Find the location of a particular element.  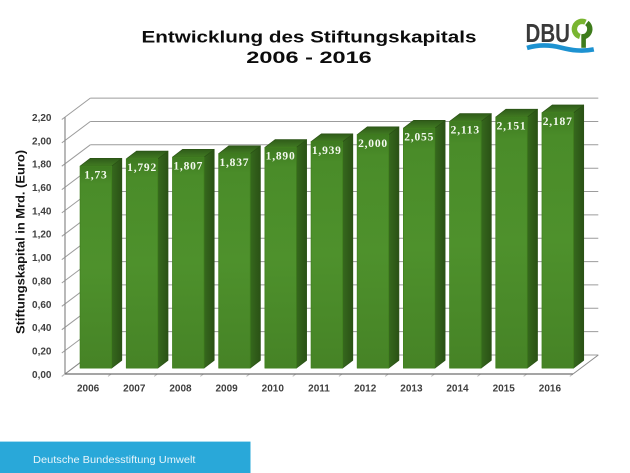

svg-text: 2,000 is located at coordinates (373, 144).